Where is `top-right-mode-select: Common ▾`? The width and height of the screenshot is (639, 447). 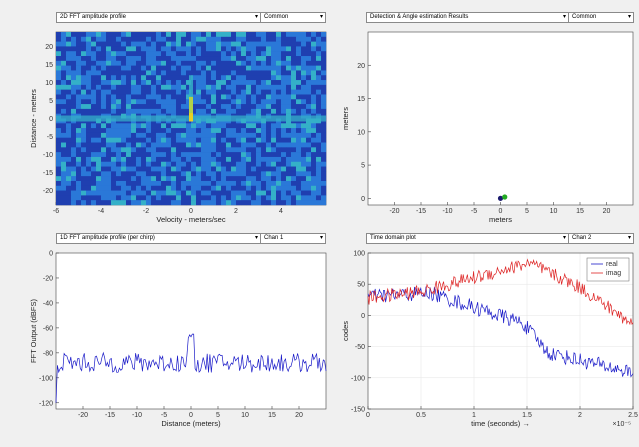 top-right-mode-select: Common ▾ is located at coordinates (601, 17).